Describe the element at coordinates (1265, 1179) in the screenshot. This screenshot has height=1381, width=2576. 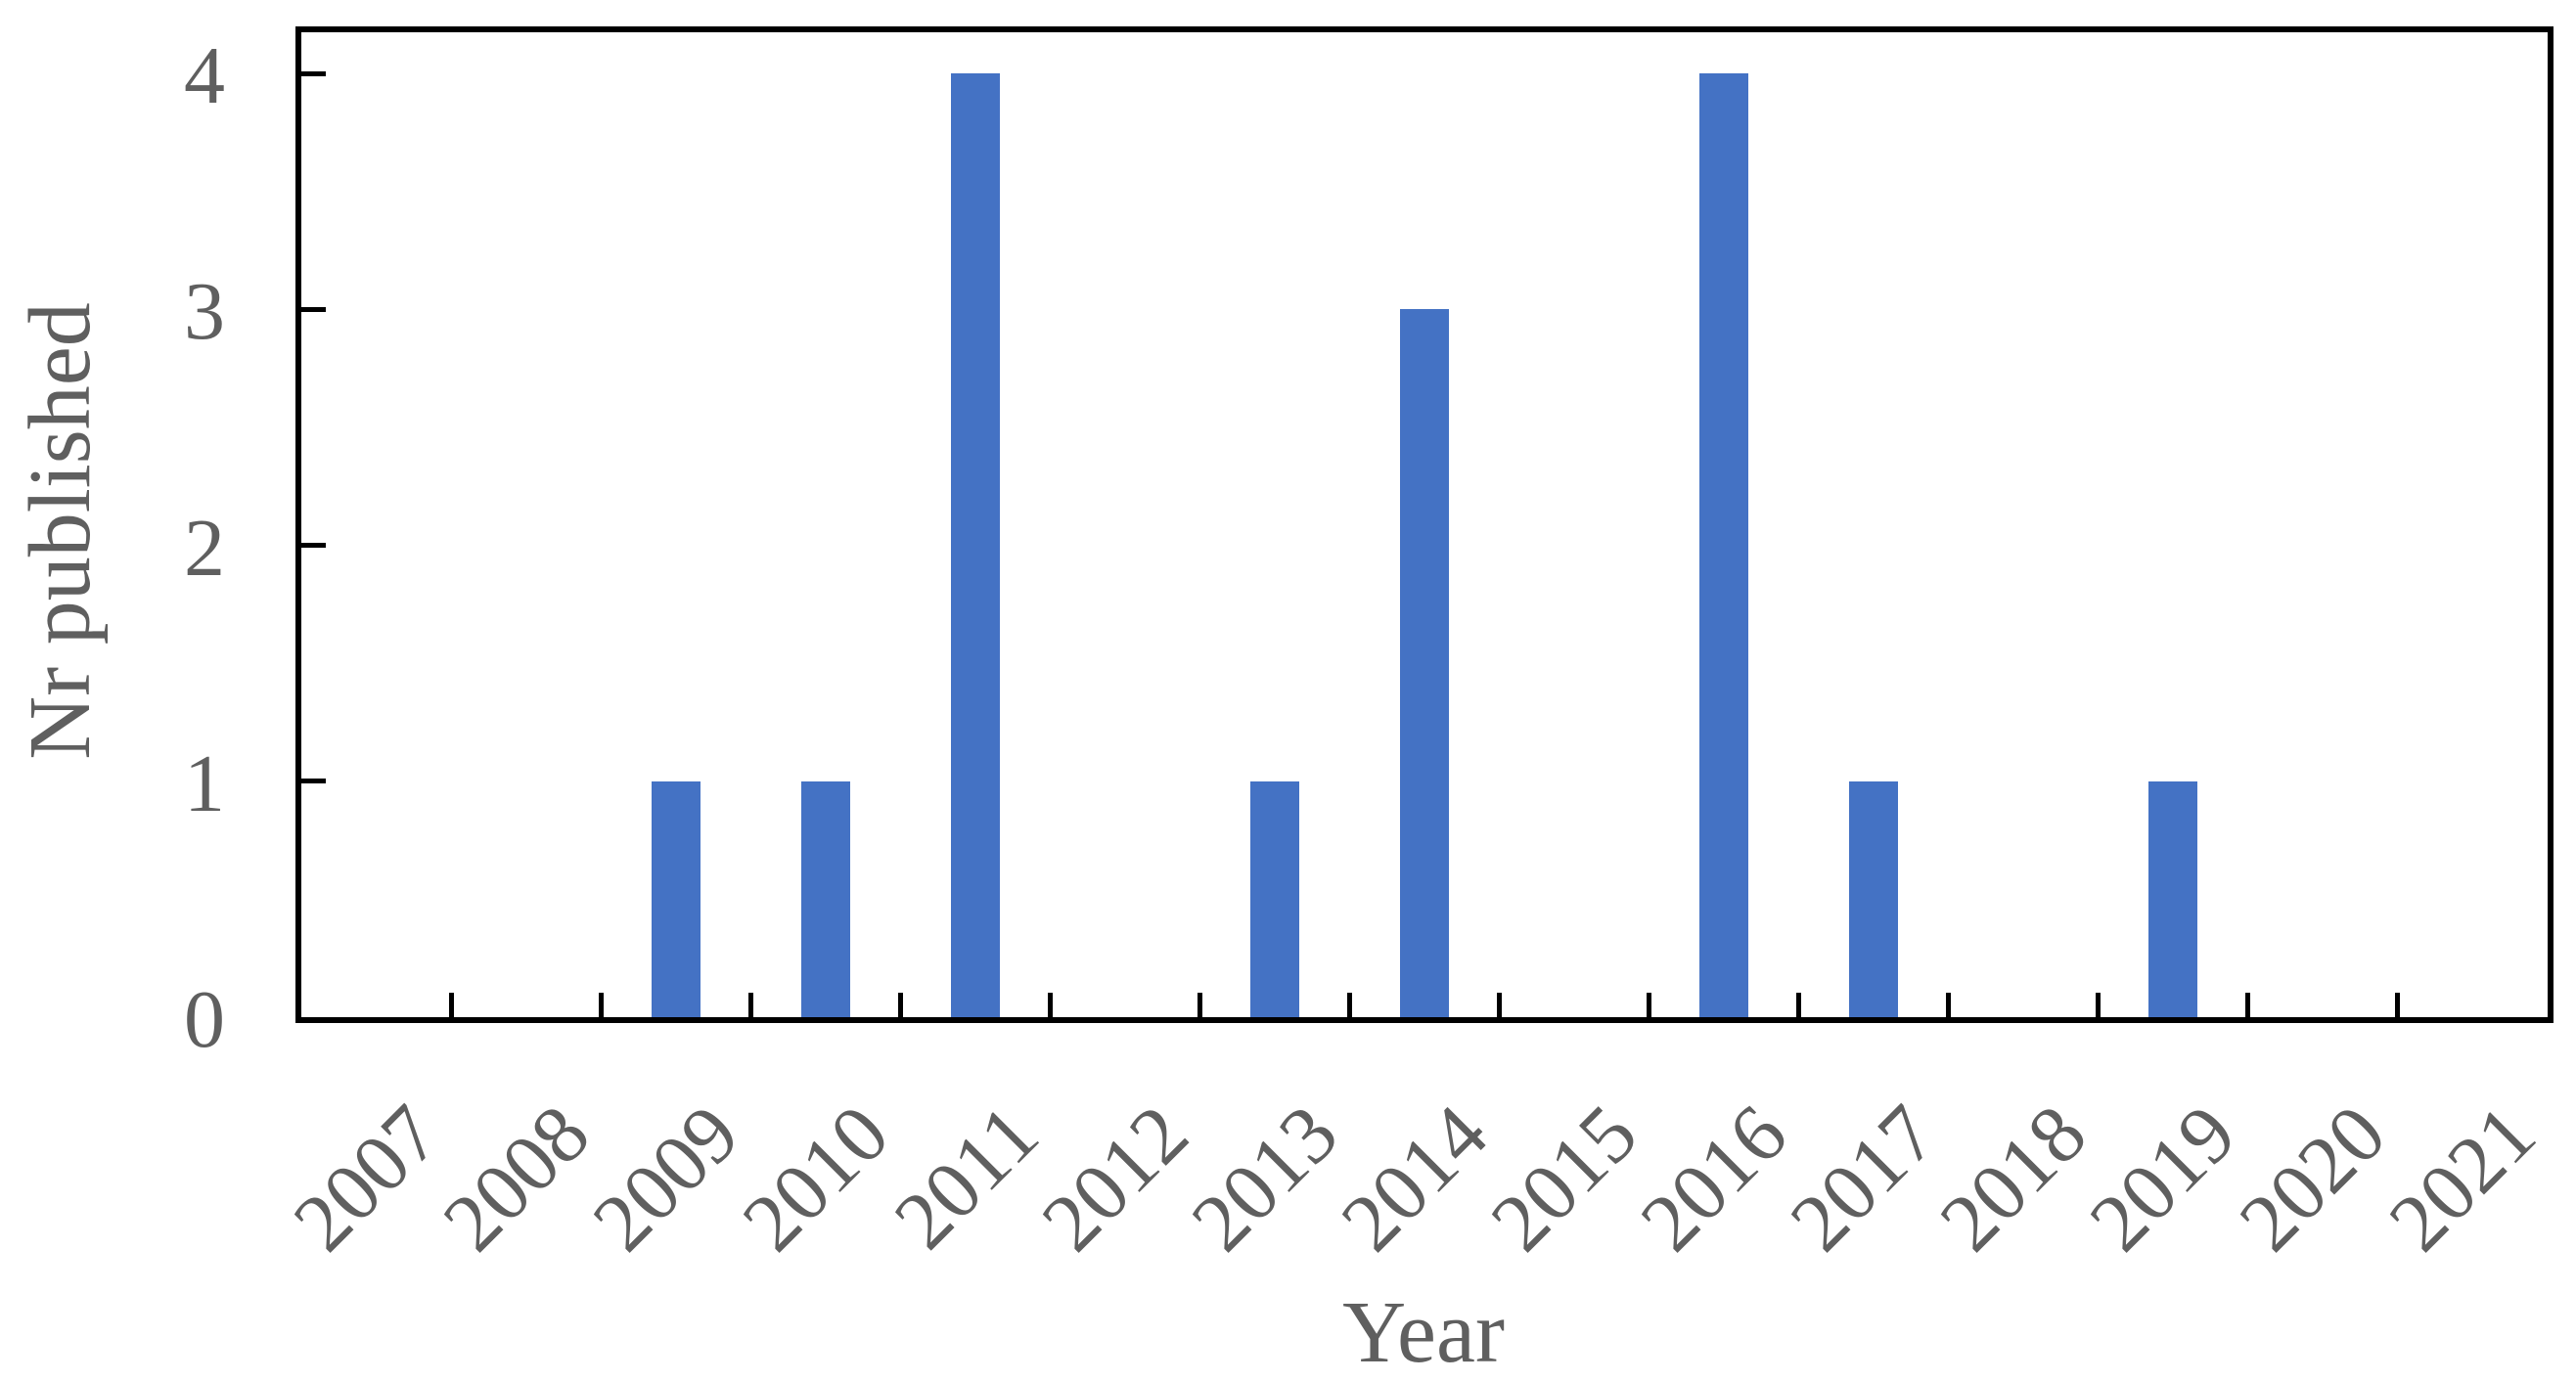
I see `x-tick-label-2013: 2013` at that location.